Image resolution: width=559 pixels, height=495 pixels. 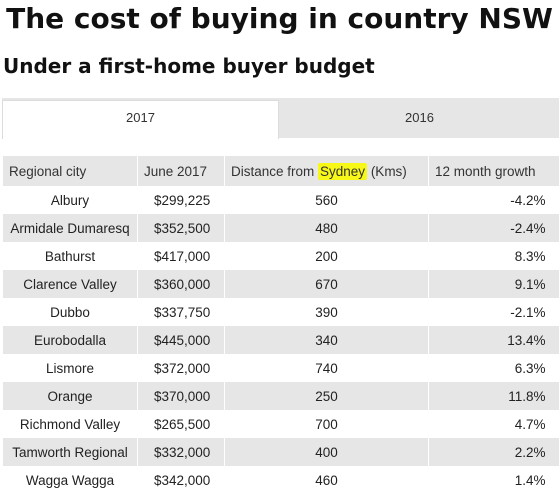 What do you see at coordinates (493, 340) in the screenshot?
I see `cell-growth: 13.4%` at bounding box center [493, 340].